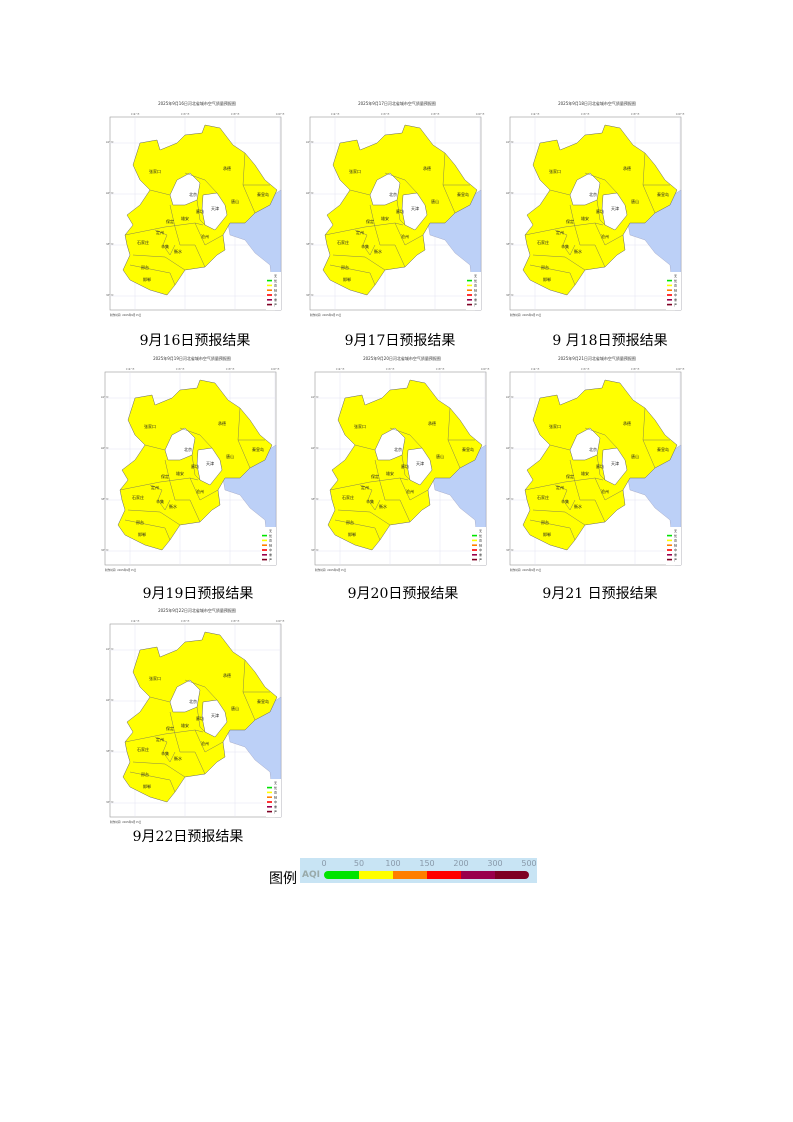  What do you see at coordinates (385, 189) in the screenshot?
I see `beijing-region` at bounding box center [385, 189].